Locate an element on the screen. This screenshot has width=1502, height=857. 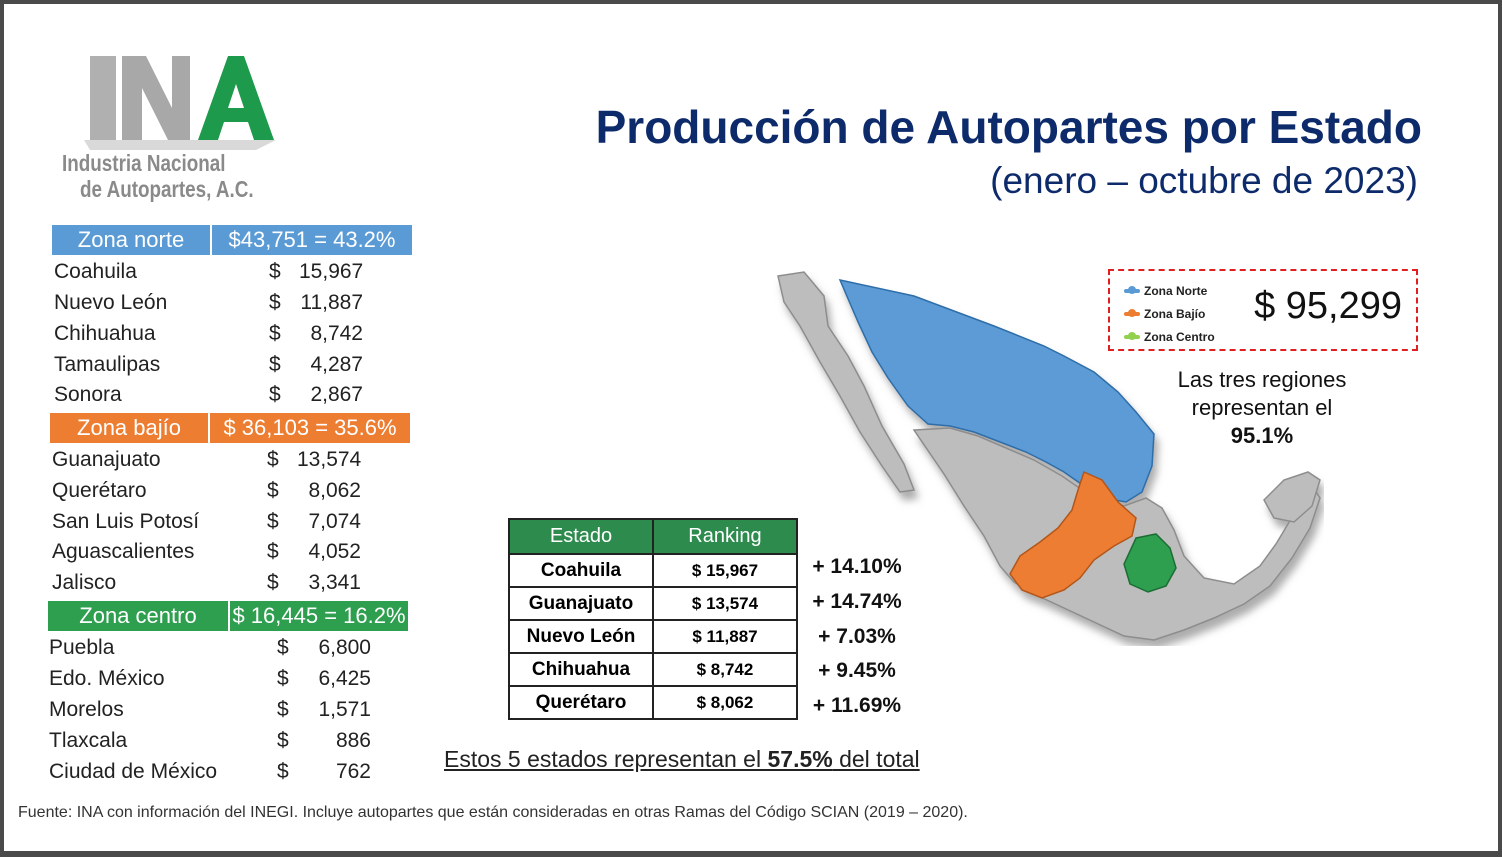
state-row: Tamaulipas $4,287 is located at coordinates (208, 365).